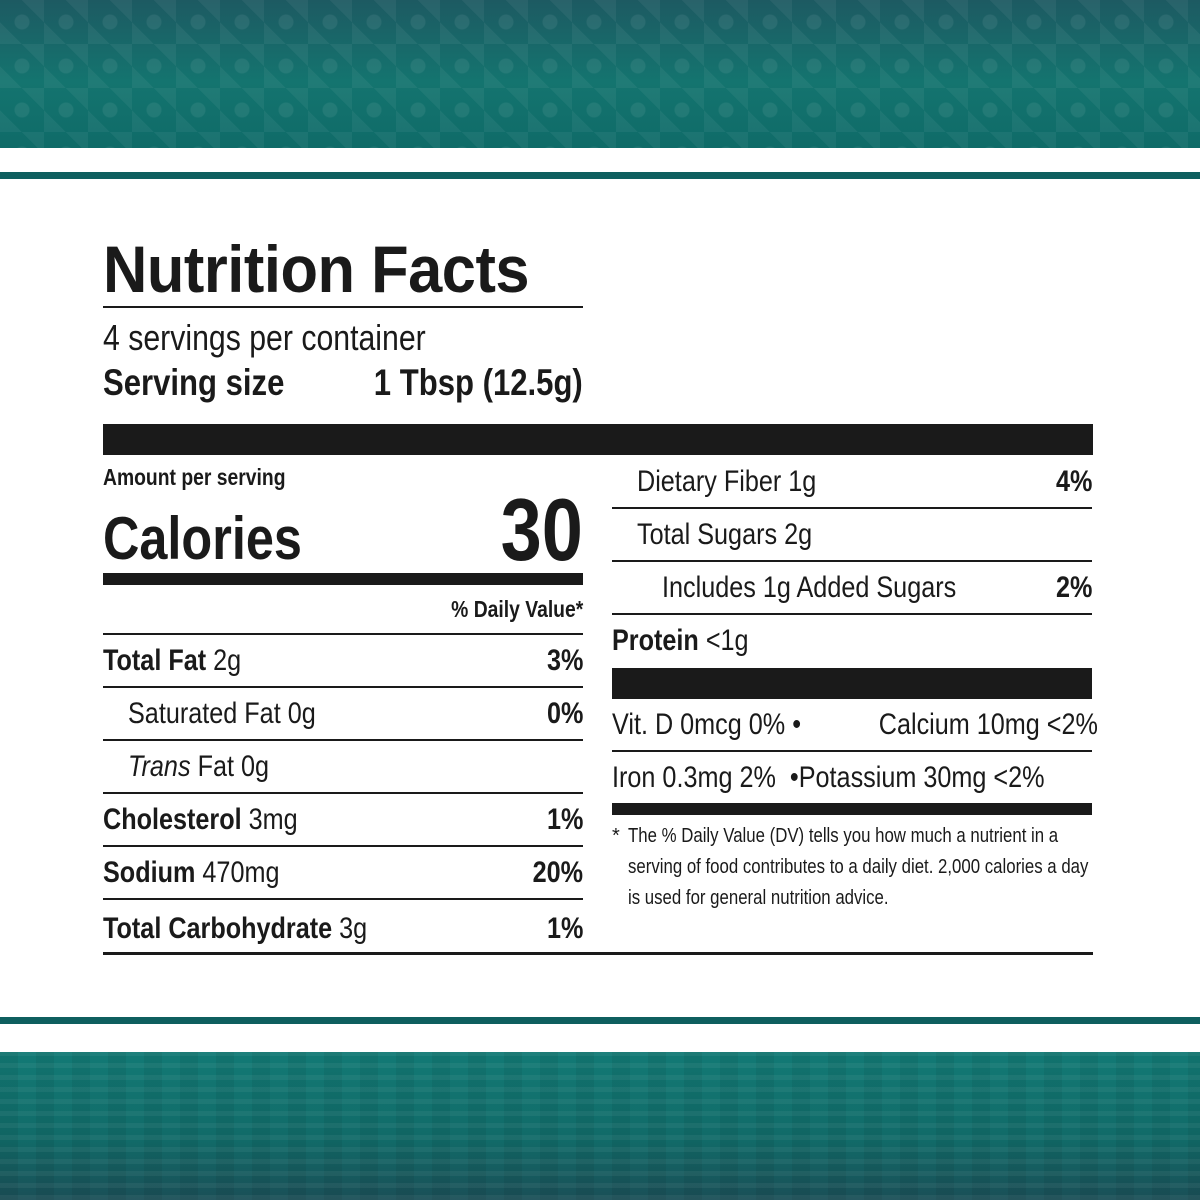 The image size is (1200, 1200). What do you see at coordinates (343, 272) in the screenshot?
I see `label-title: Nutrition Facts` at bounding box center [343, 272].